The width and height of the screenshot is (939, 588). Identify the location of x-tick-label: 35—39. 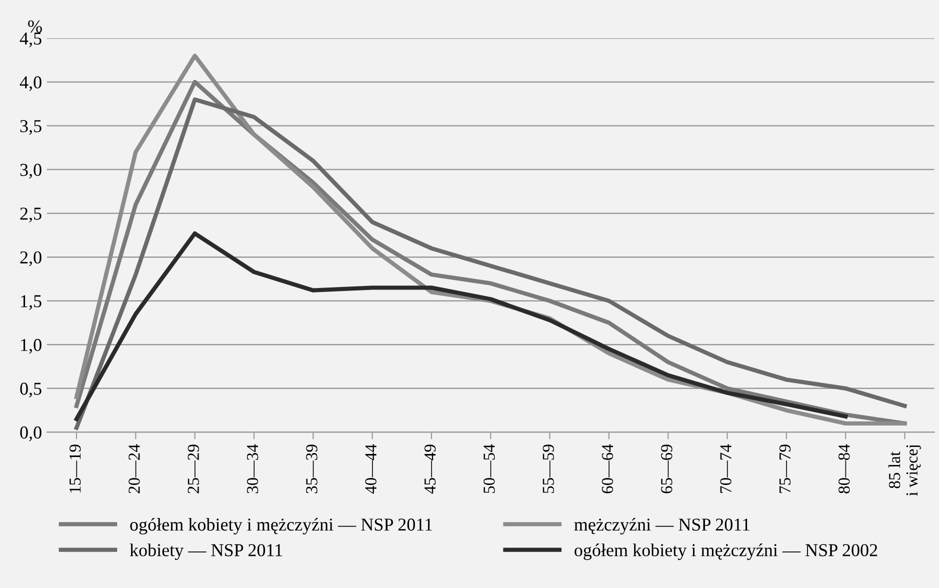
(312, 469).